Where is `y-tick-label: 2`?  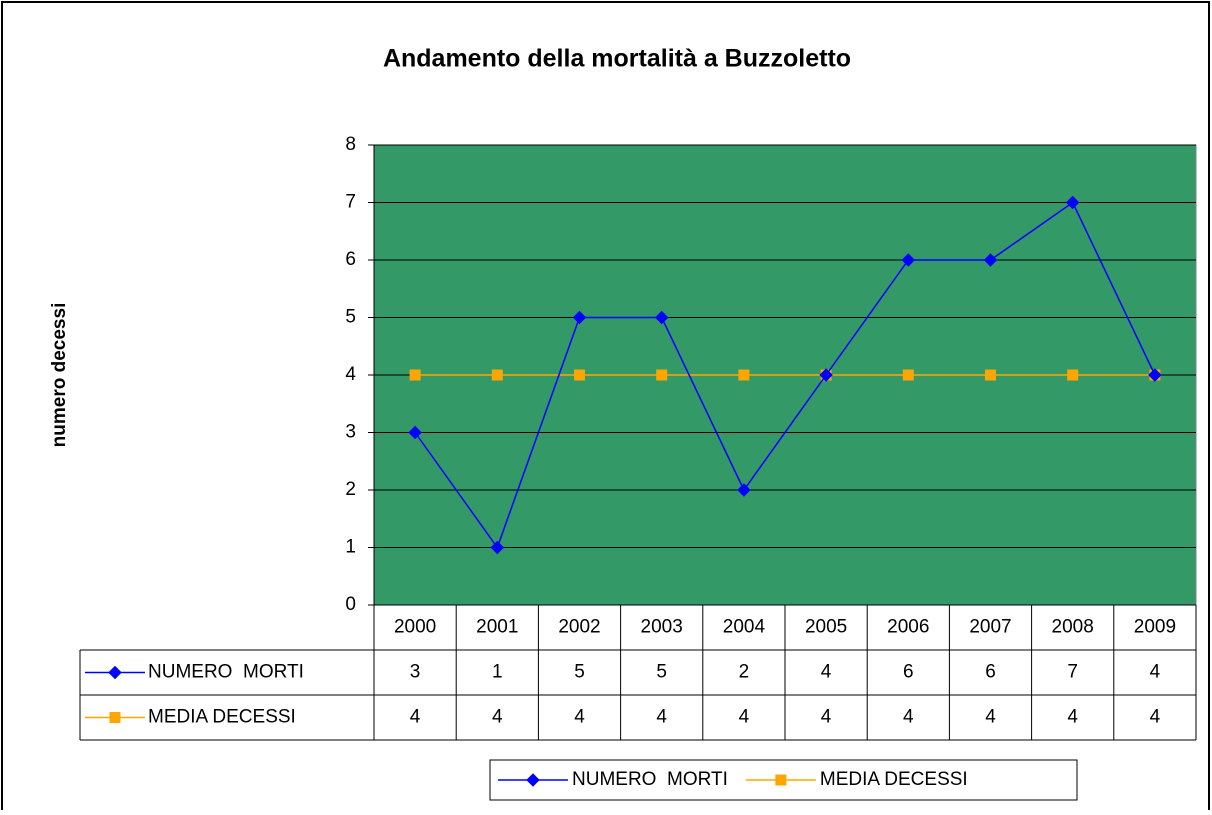 y-tick-label: 2 is located at coordinates (350, 489).